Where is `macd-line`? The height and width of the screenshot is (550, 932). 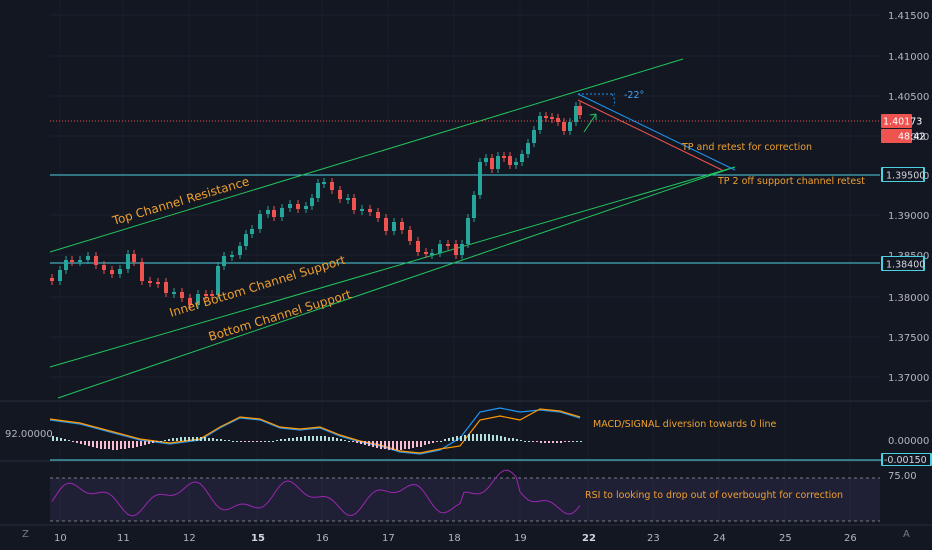 macd-line is located at coordinates (315, 431).